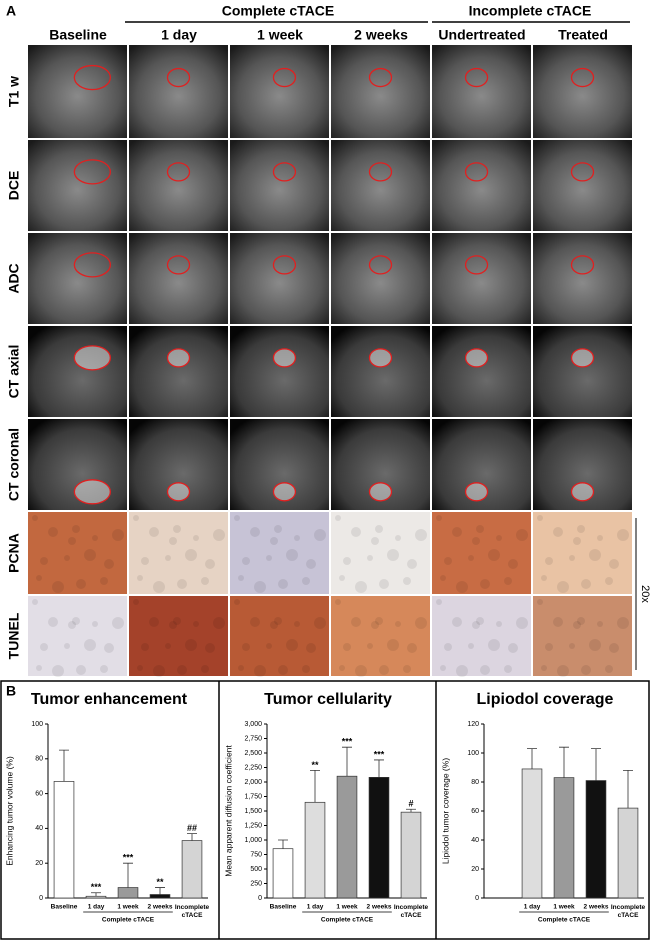  Describe the element at coordinates (596, 907) in the screenshot. I see `x-tick-label: 2 weeks` at that location.